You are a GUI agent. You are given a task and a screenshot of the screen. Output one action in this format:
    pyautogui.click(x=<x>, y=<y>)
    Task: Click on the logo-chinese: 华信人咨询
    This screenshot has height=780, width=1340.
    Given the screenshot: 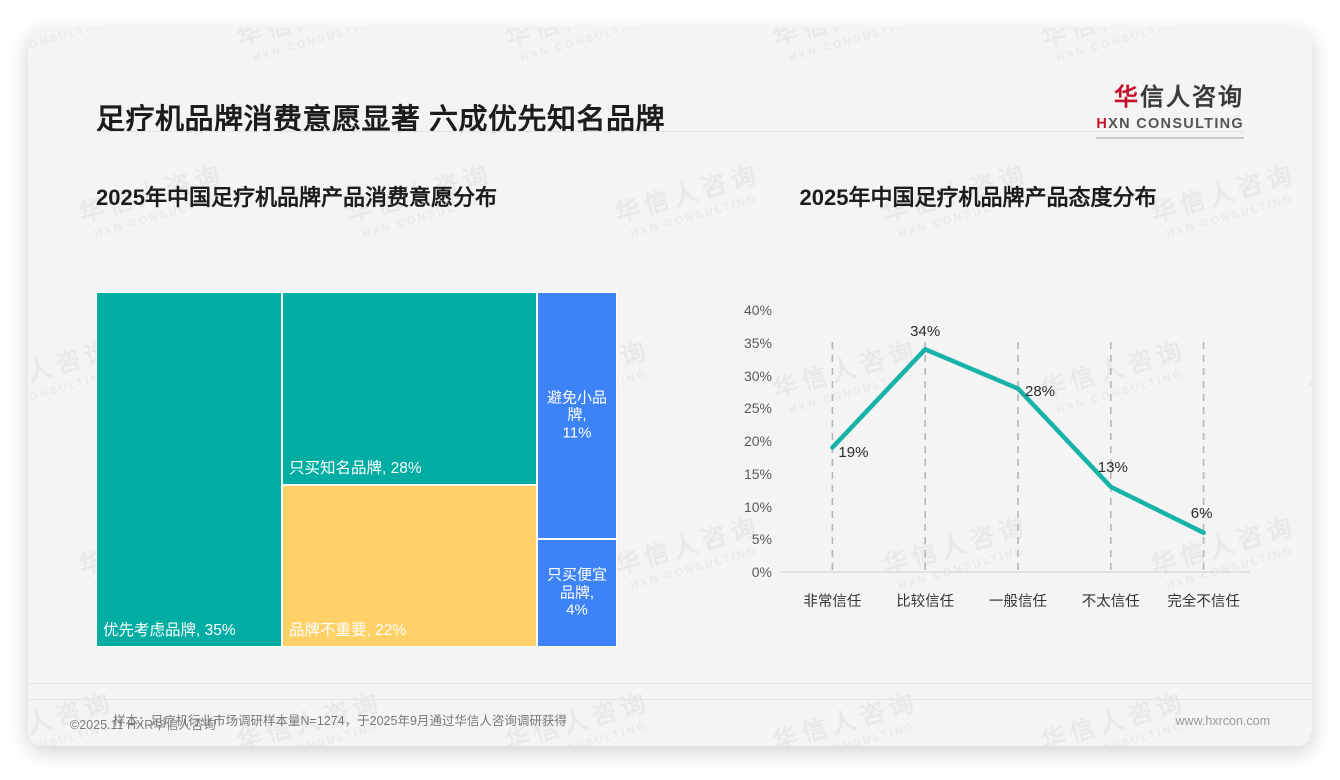 What is the action you would take?
    pyautogui.click(x=1170, y=98)
    